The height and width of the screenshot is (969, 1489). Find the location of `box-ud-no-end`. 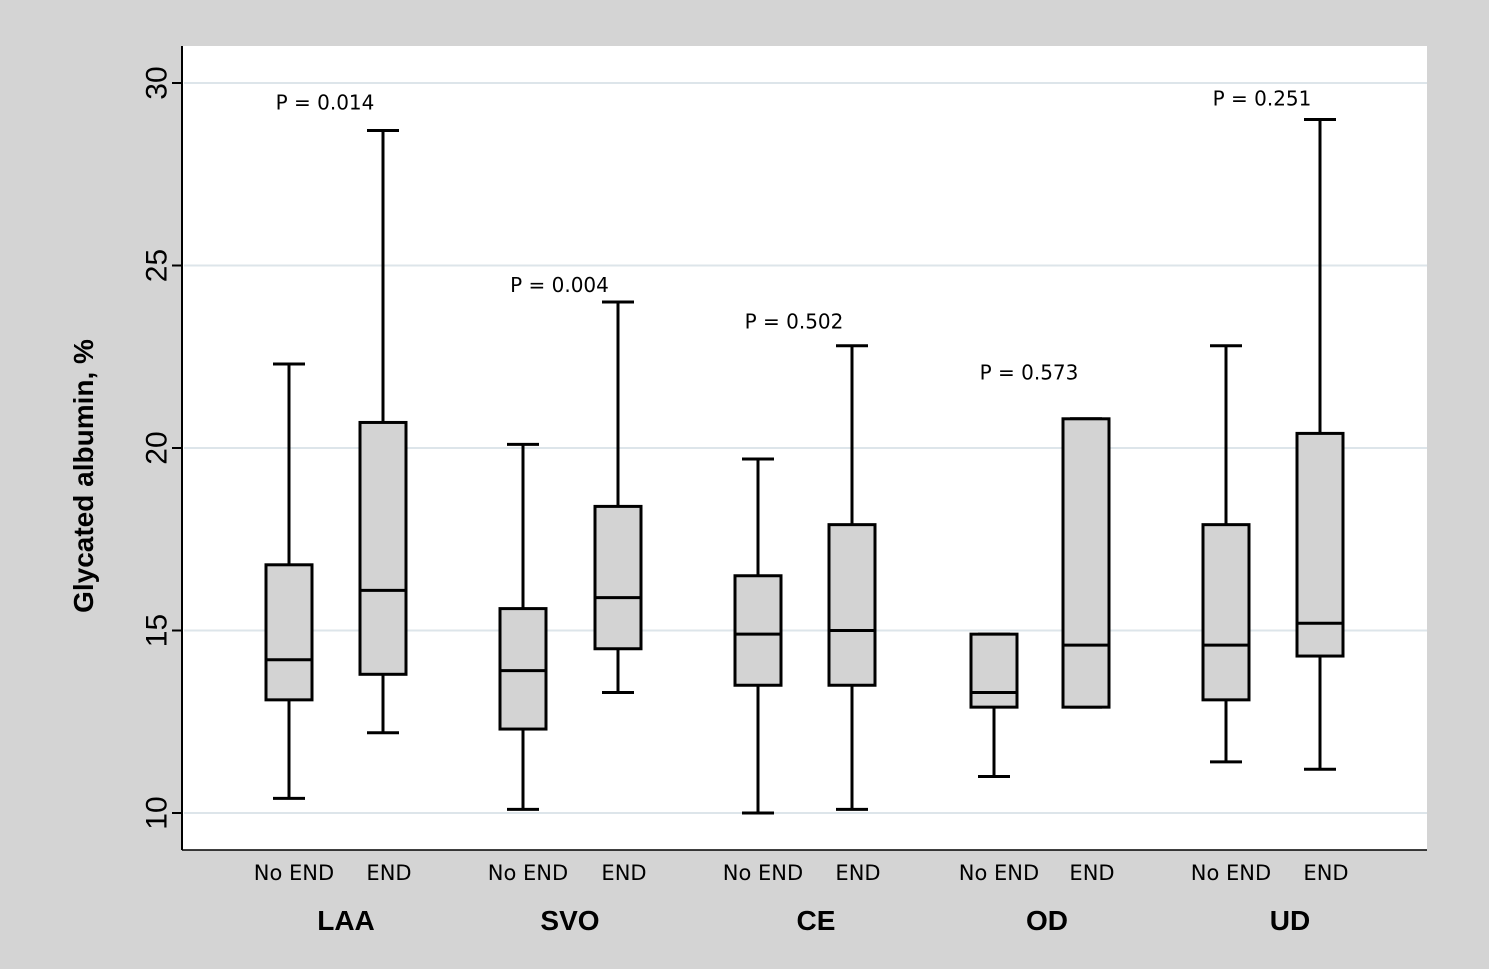

box-ud-no-end is located at coordinates (1226, 612).